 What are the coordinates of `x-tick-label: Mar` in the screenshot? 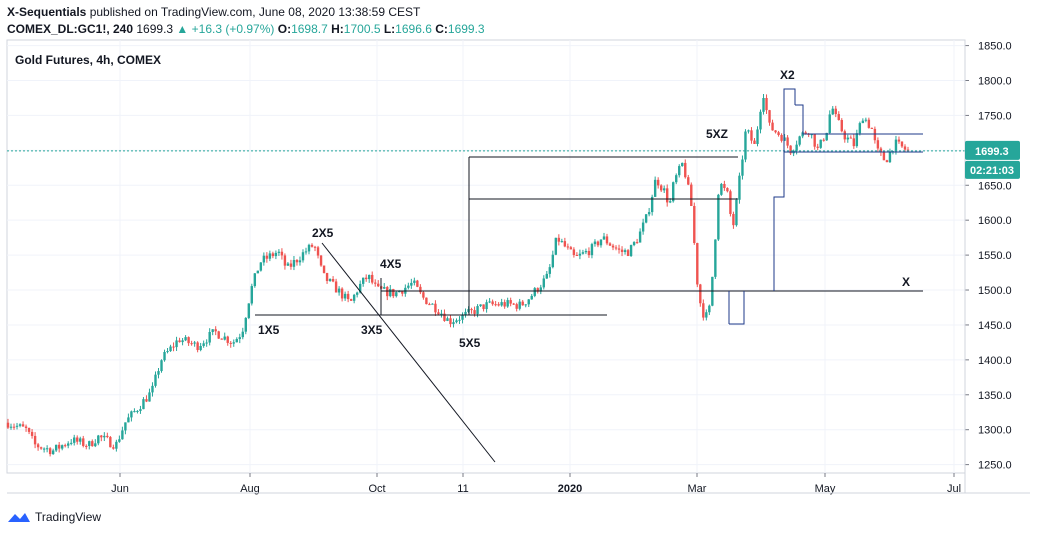 It's located at (697, 489).